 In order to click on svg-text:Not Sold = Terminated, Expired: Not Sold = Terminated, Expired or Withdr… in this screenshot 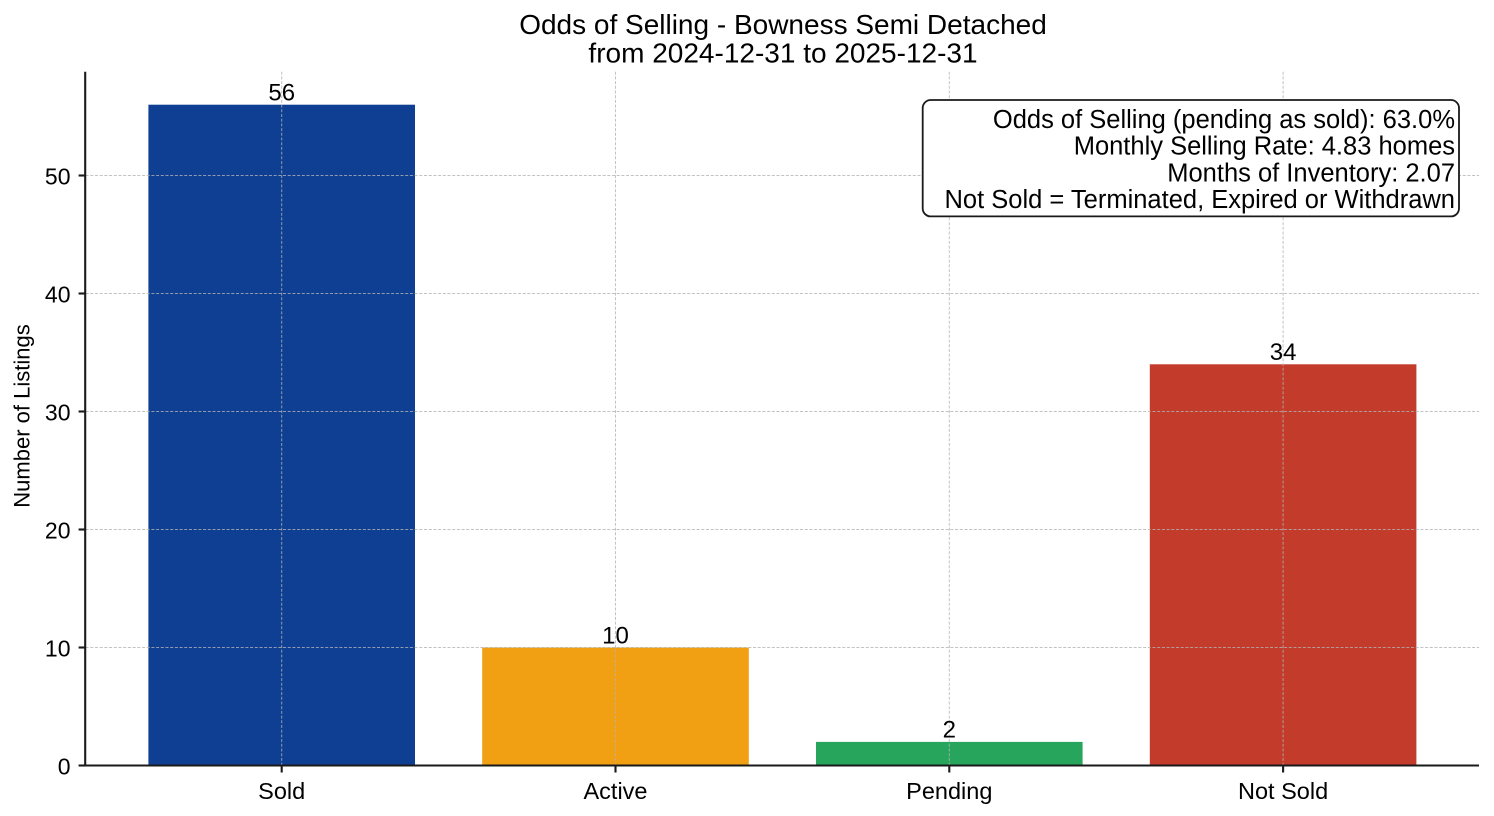, I will do `click(1200, 200)`.